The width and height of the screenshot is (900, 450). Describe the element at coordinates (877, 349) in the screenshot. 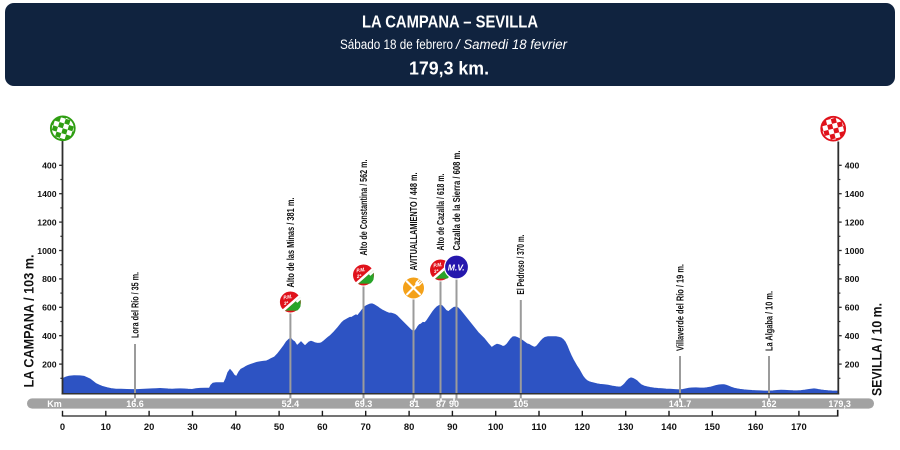

I see `svg-text: SEVILLA / 10 m.` at that location.